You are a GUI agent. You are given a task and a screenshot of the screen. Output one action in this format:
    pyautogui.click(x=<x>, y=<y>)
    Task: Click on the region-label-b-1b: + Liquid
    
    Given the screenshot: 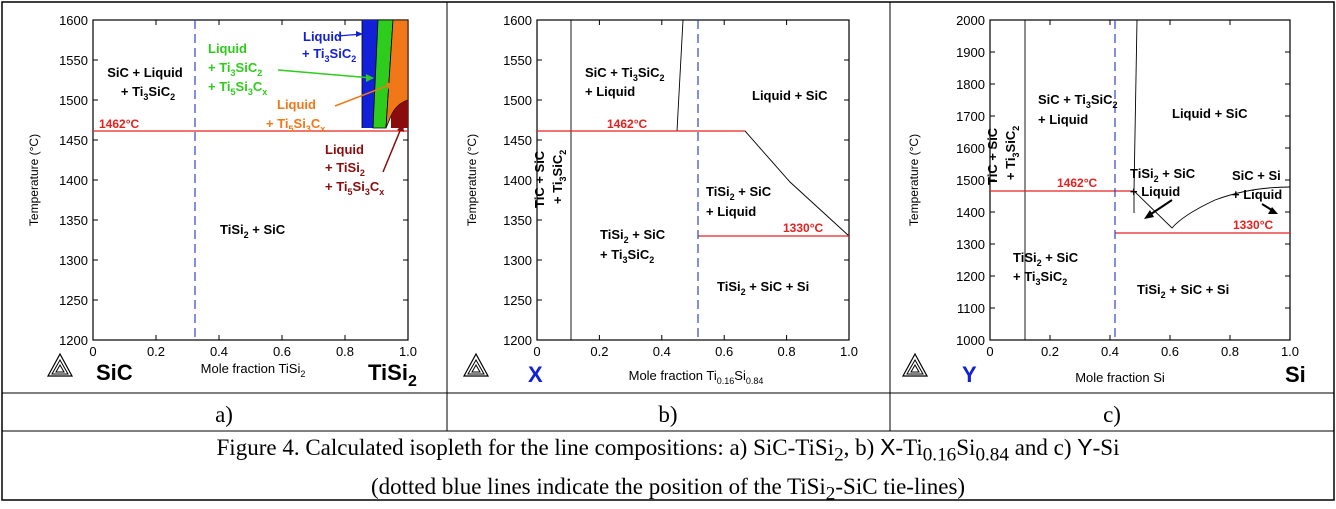 What is the action you would take?
    pyautogui.click(x=610, y=91)
    